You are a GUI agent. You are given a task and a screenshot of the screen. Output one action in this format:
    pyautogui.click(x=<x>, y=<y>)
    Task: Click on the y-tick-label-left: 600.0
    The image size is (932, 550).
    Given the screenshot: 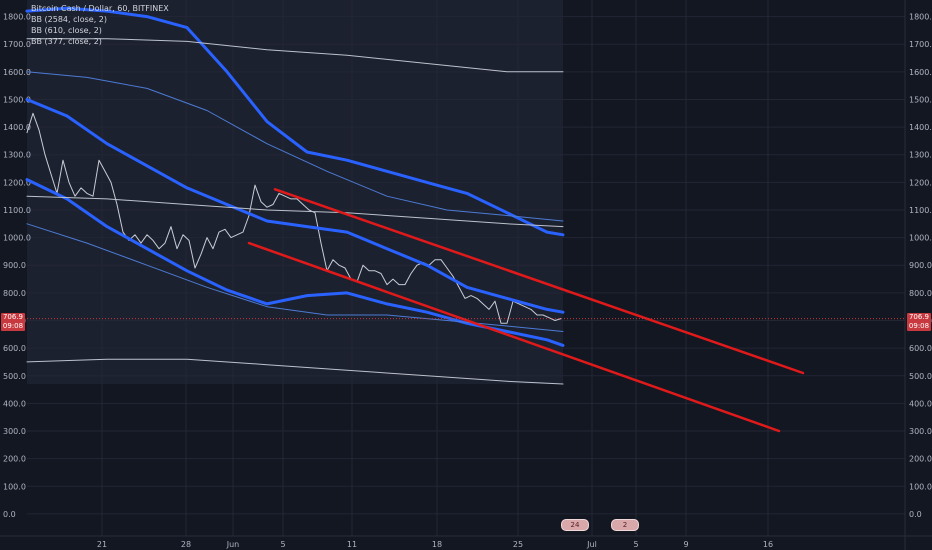 What is the action you would take?
    pyautogui.click(x=14, y=348)
    